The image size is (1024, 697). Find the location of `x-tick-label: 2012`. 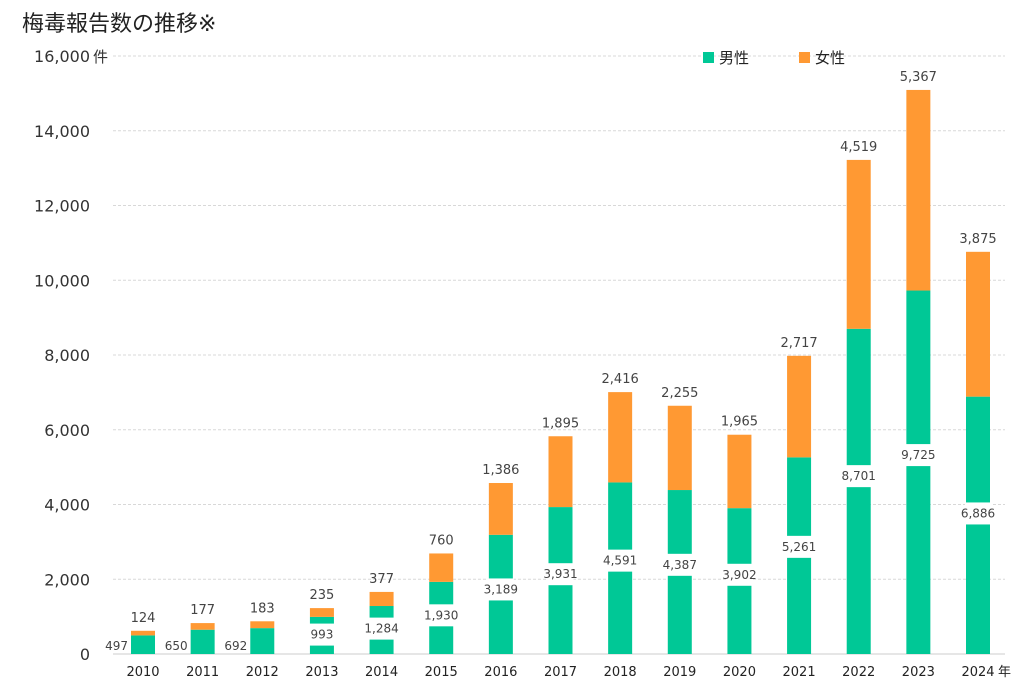

x-tick-label: 2012 is located at coordinates (262, 672).